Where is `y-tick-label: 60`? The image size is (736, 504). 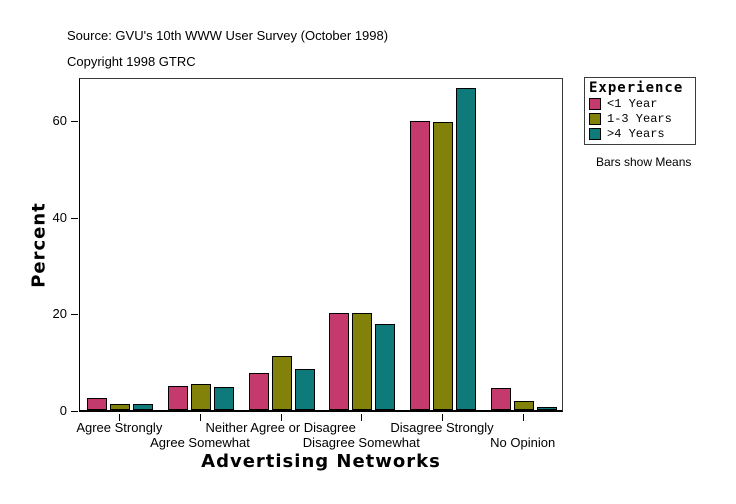
y-tick-label: 60 is located at coordinates (59, 121).